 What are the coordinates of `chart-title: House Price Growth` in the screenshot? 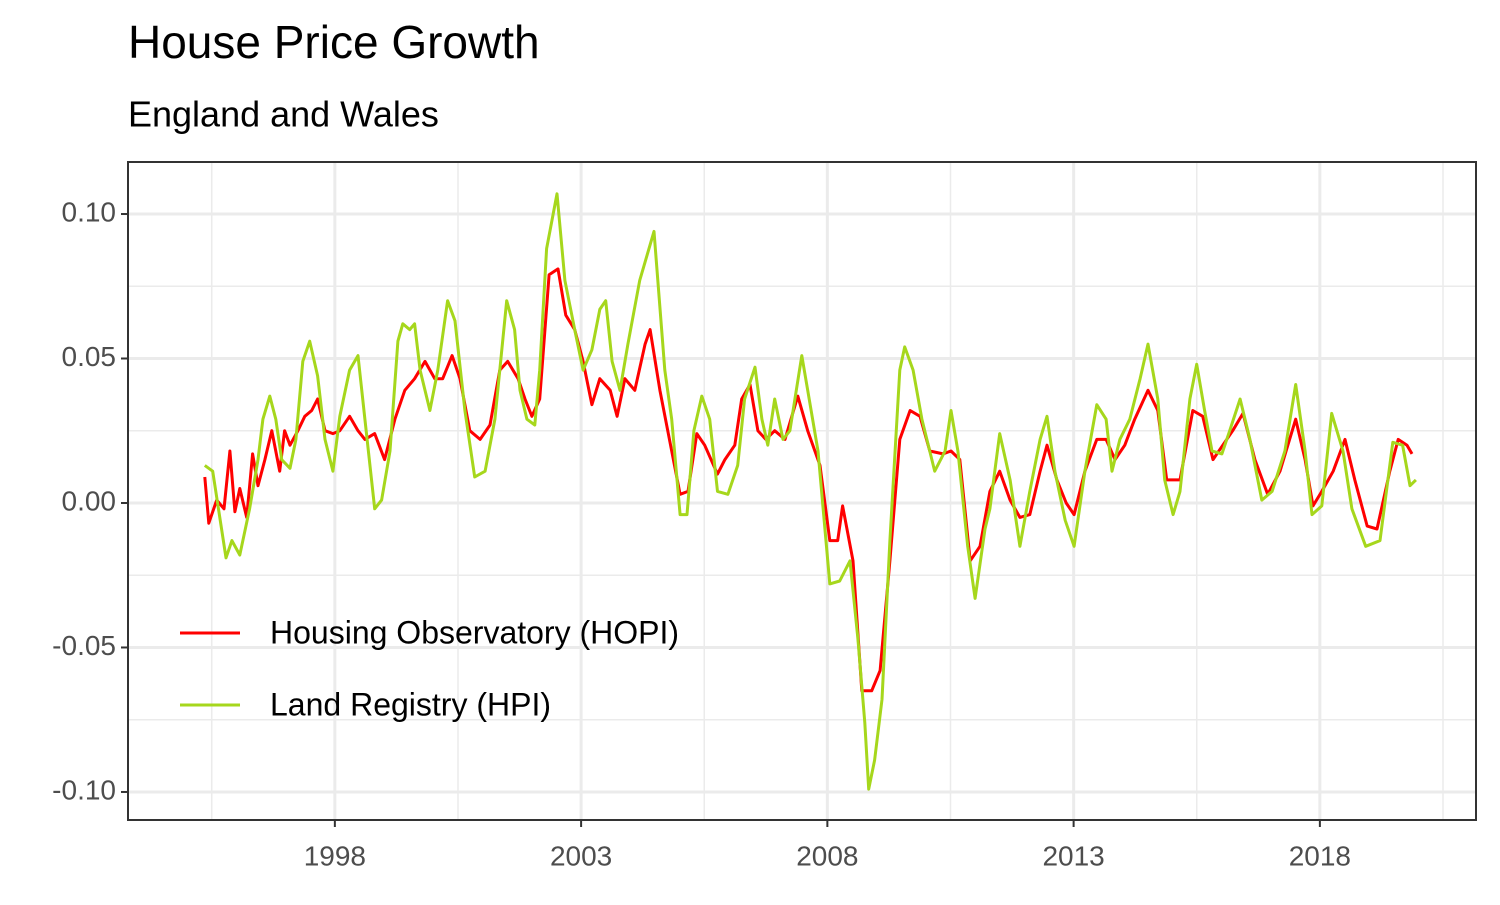 It's located at (334, 42).